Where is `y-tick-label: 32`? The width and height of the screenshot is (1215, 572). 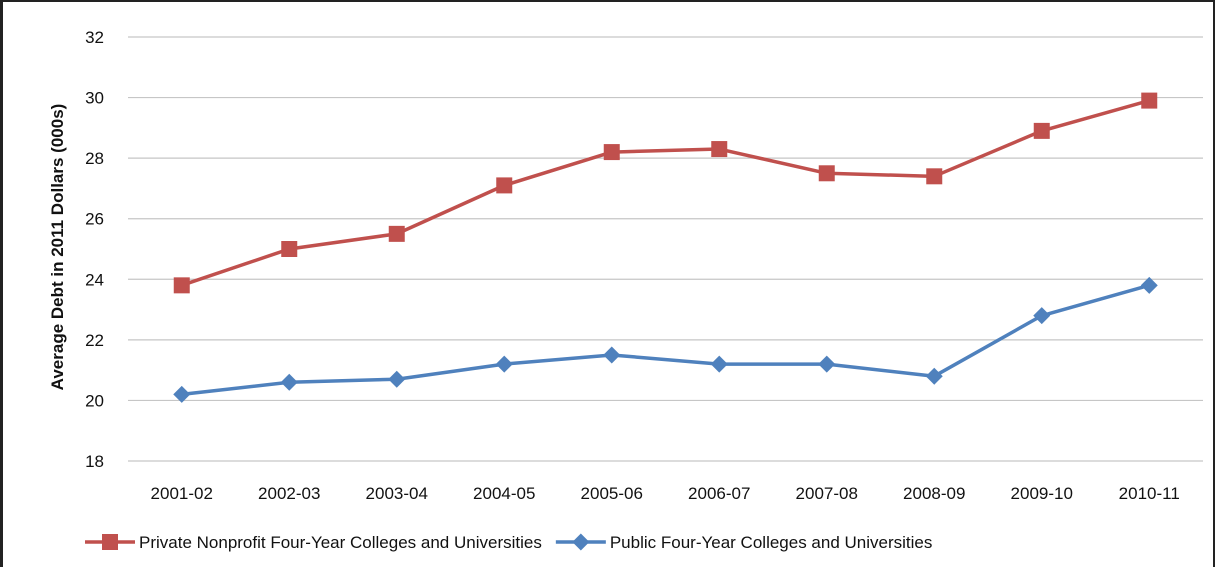
y-tick-label: 32 is located at coordinates (94, 37).